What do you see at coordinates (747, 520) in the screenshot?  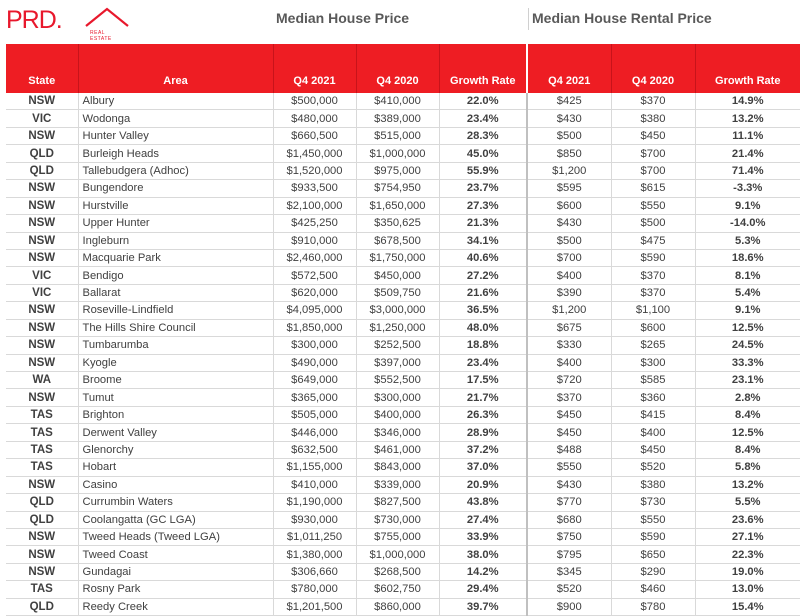 I see `cell-rent-growth: 23.6%` at bounding box center [747, 520].